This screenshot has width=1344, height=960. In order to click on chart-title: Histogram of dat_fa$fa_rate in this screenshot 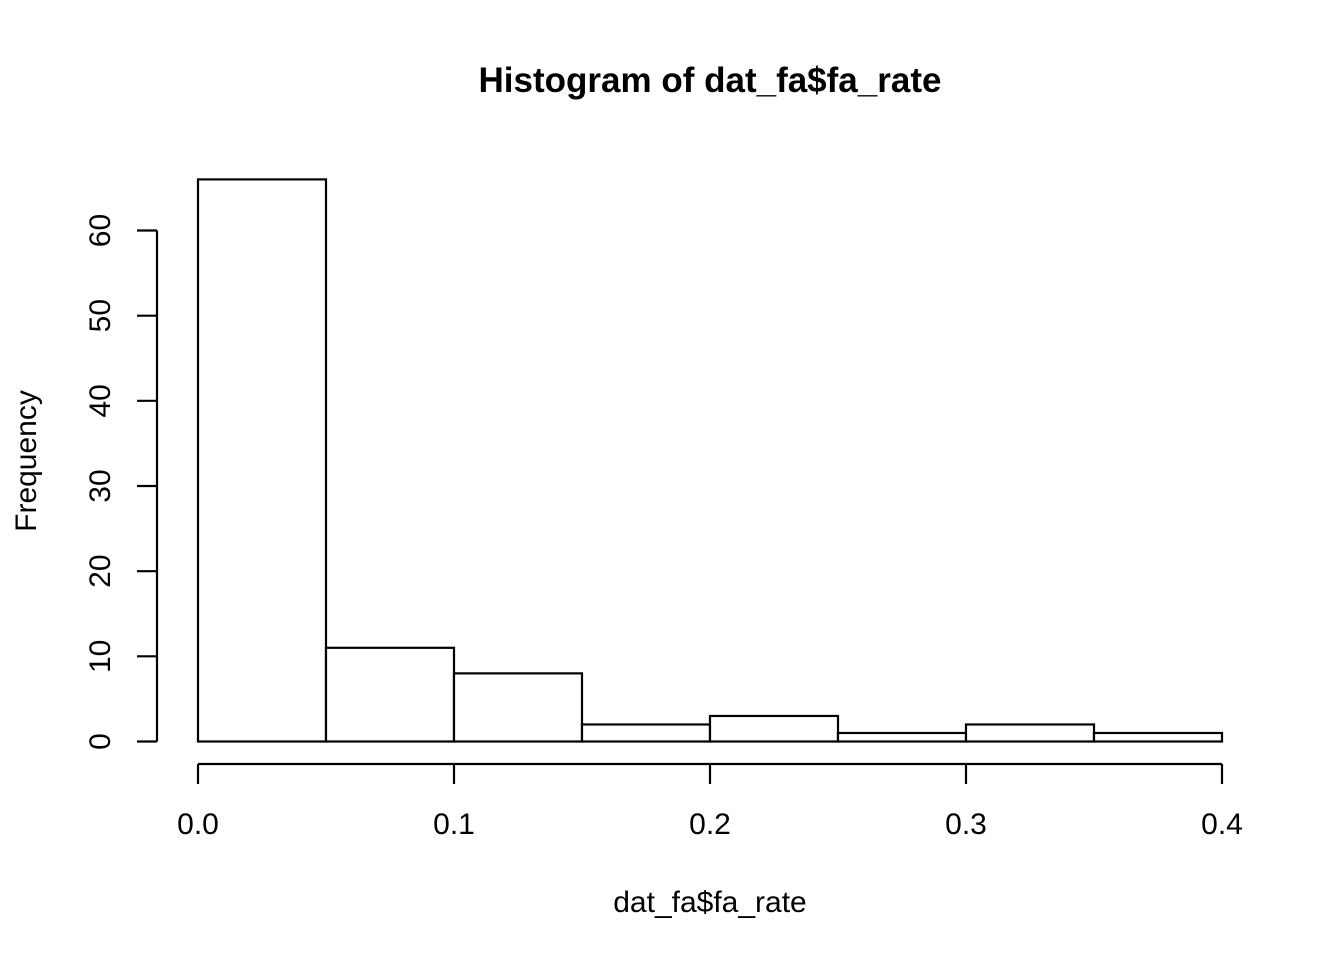, I will do `click(710, 80)`.